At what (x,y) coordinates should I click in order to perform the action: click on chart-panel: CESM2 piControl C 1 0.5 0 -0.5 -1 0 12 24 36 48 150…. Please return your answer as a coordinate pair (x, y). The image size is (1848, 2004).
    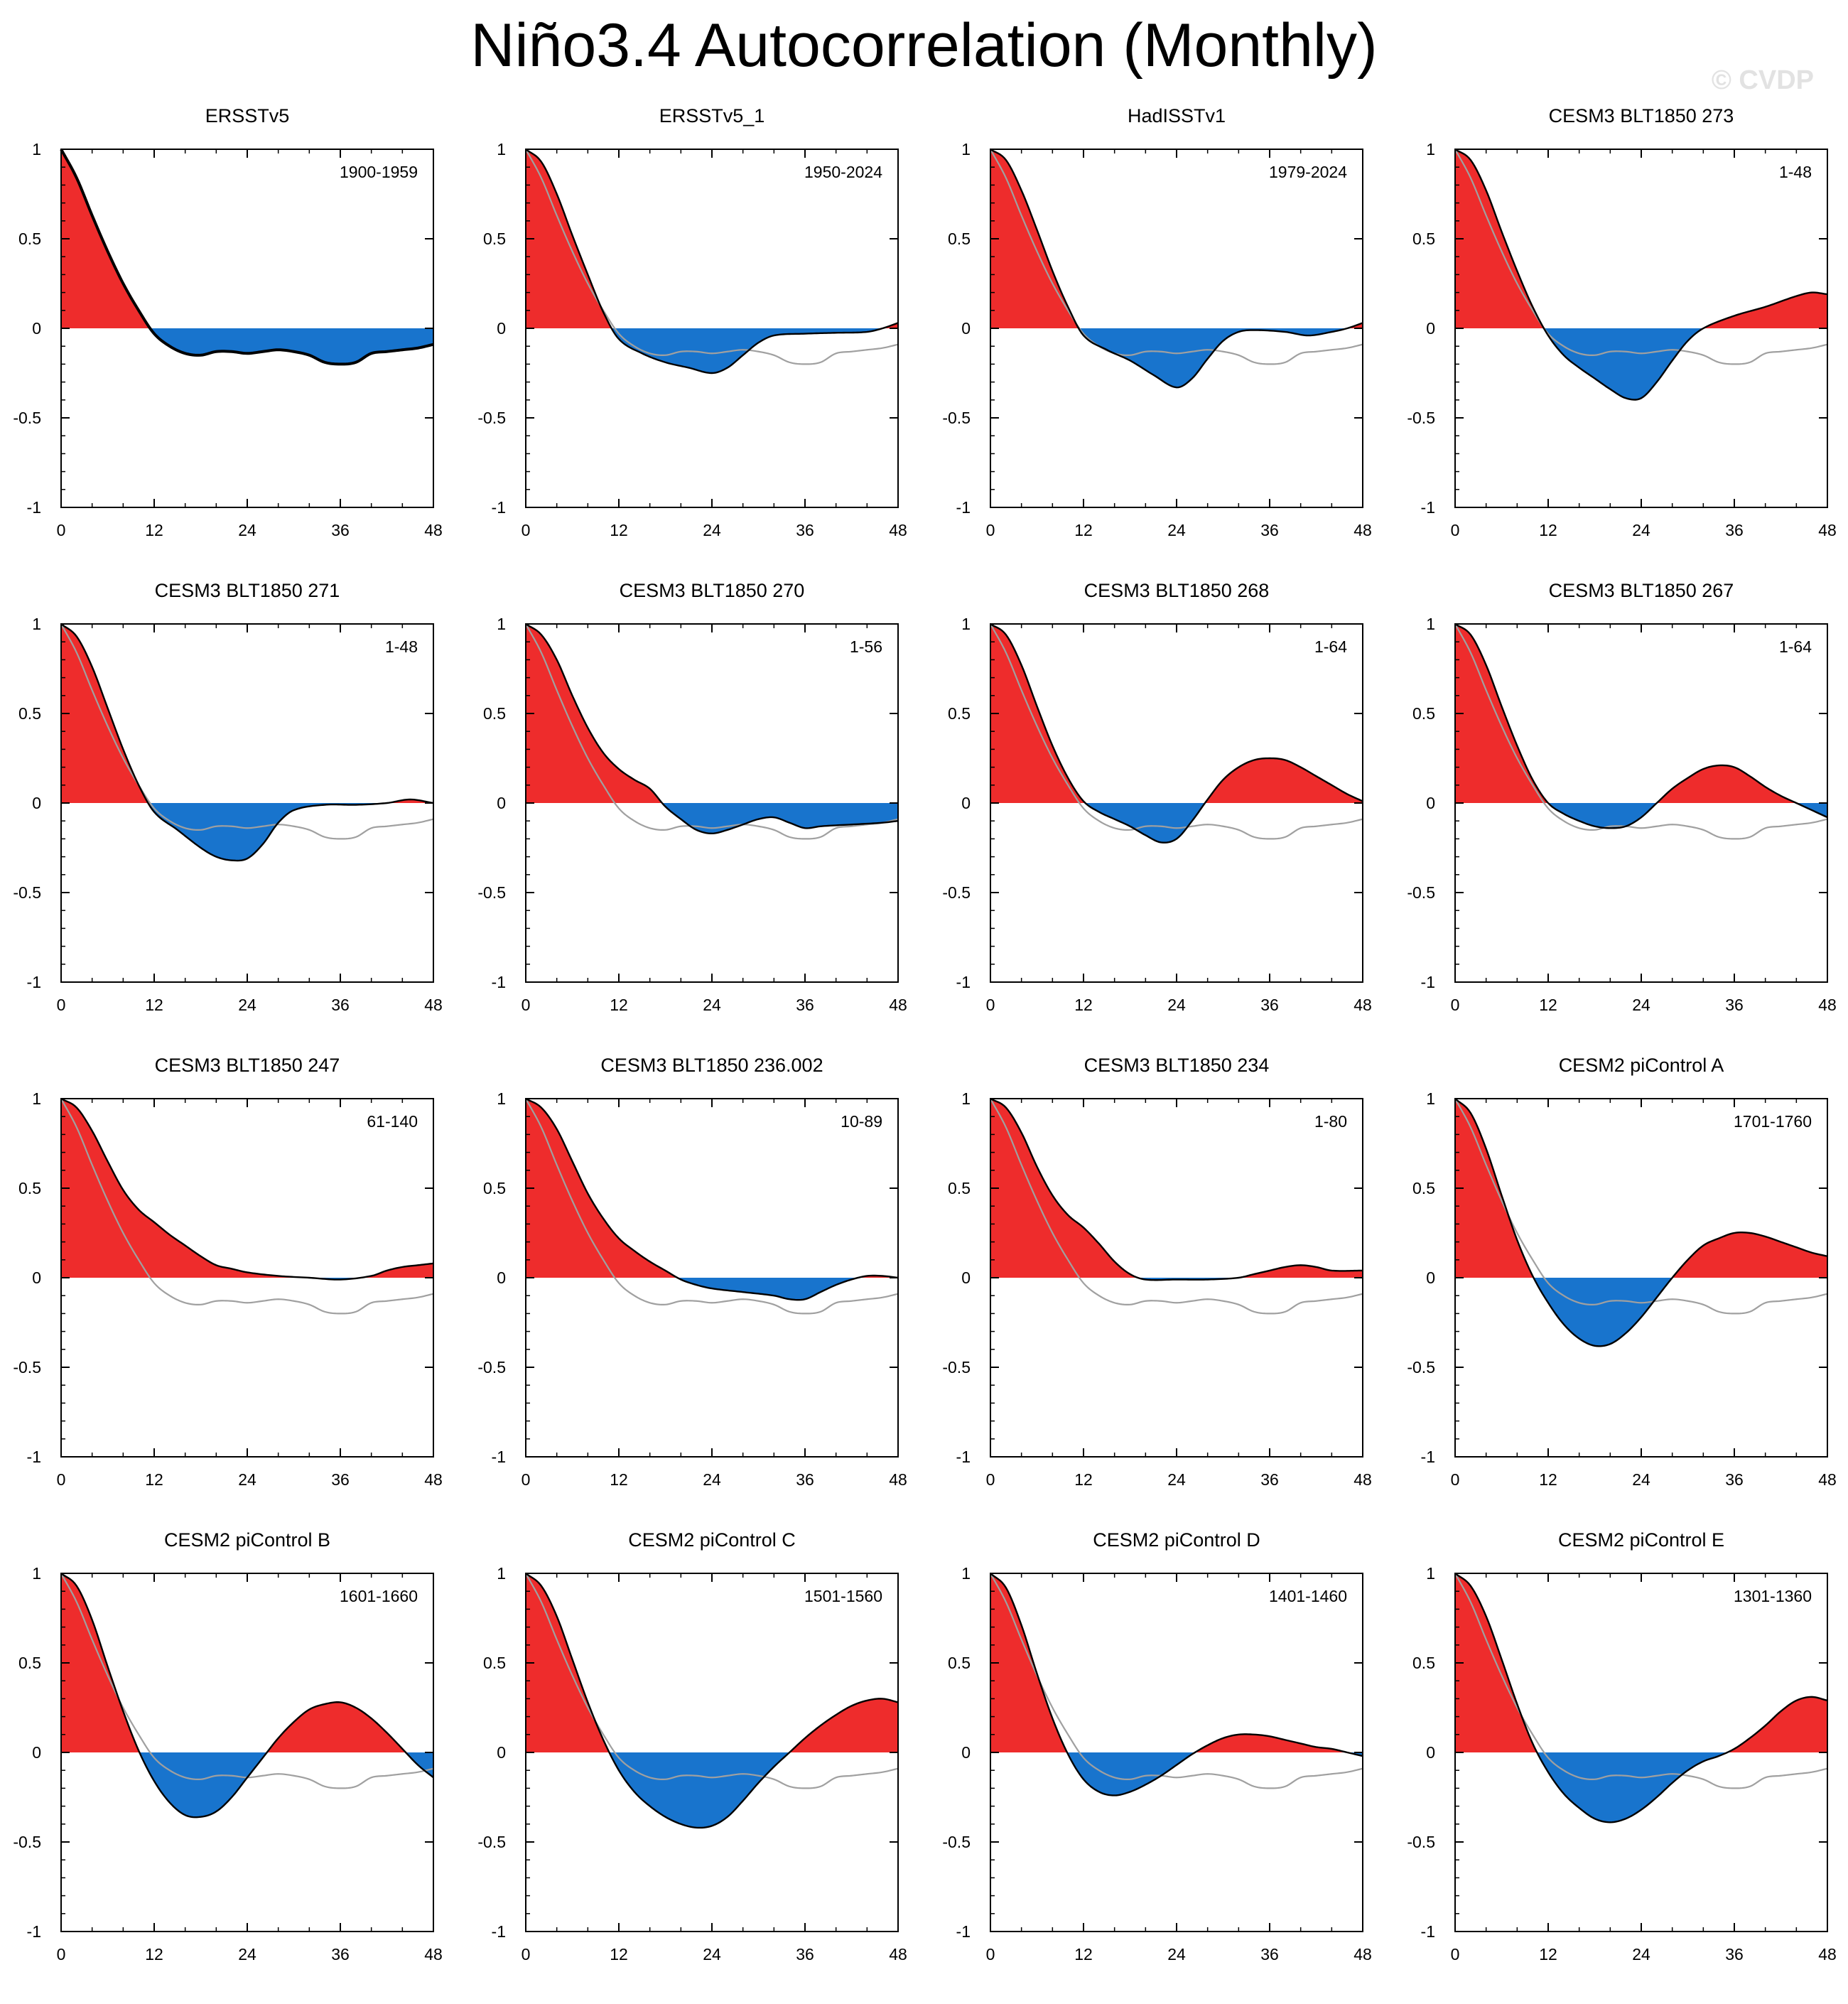
    Looking at the image, I should click on (692, 1746).